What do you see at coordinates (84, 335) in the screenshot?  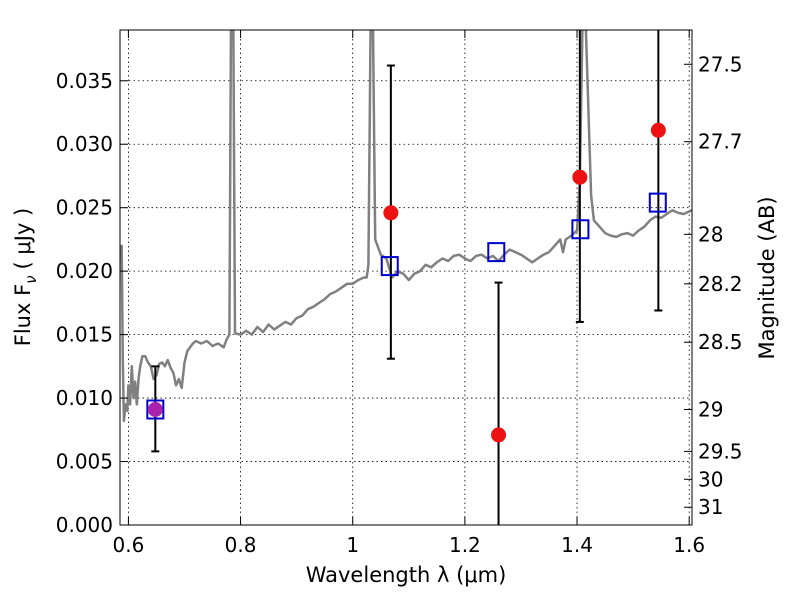 I see `y-tick-label: 0.015` at bounding box center [84, 335].